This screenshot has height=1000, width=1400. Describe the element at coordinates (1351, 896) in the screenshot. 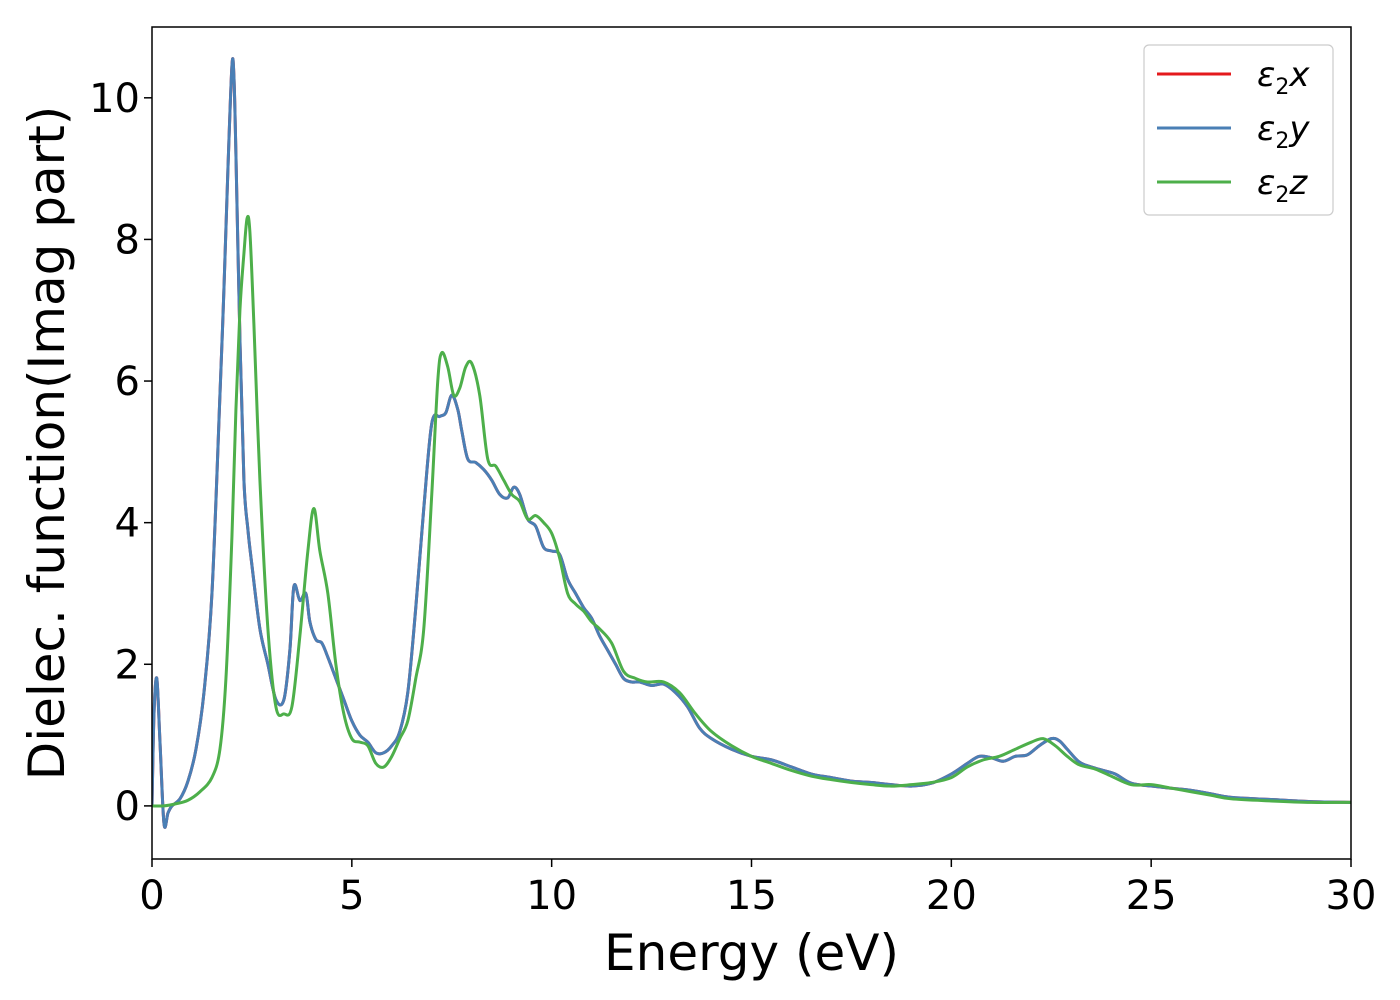

I see `x-tick-label: 30` at that location.